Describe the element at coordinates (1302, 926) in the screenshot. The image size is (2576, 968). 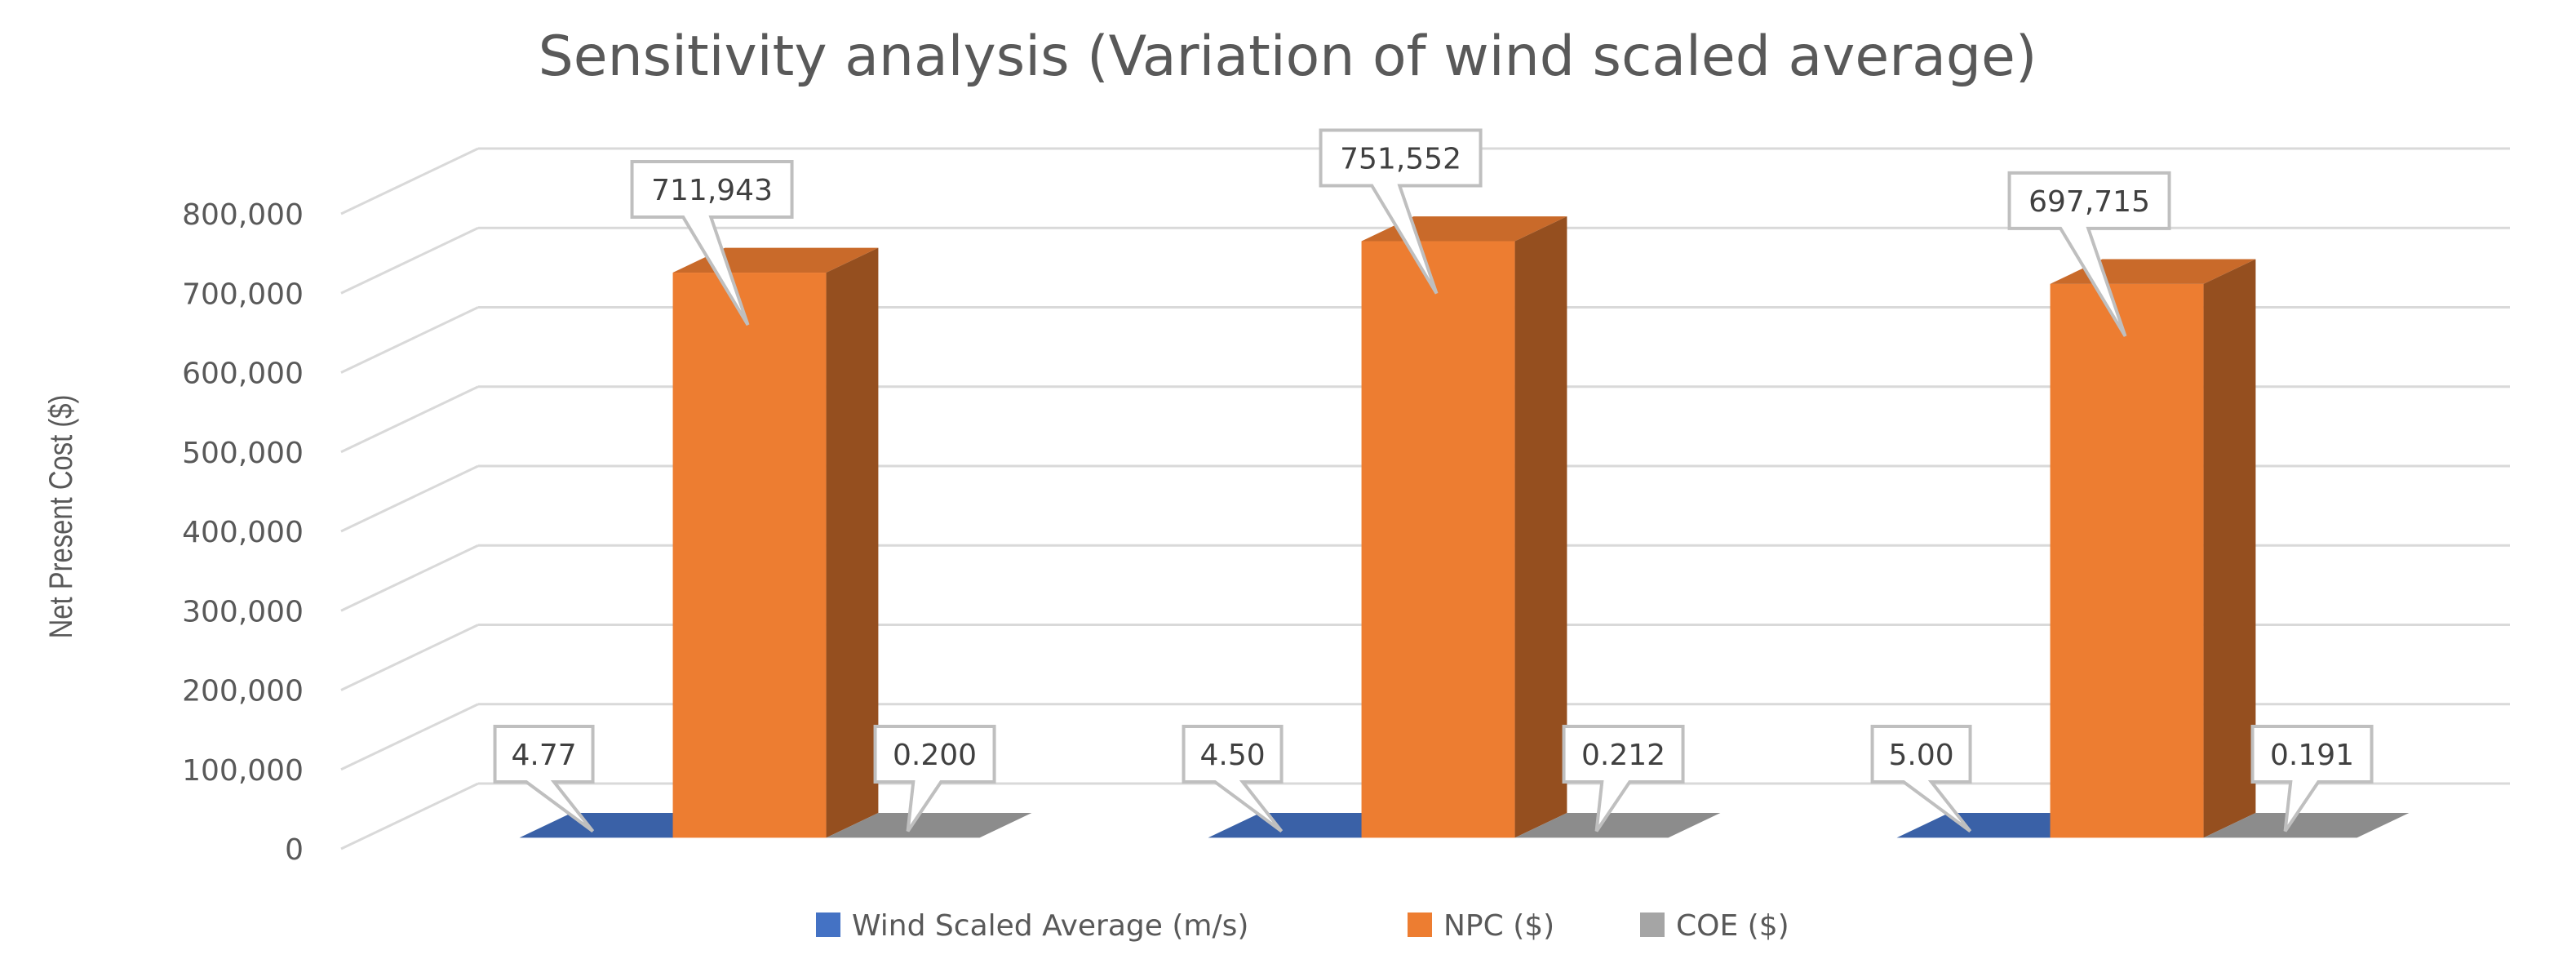
I see `legend: Wind Scaled Average (m/s) NPC ($) COE ($)` at that location.